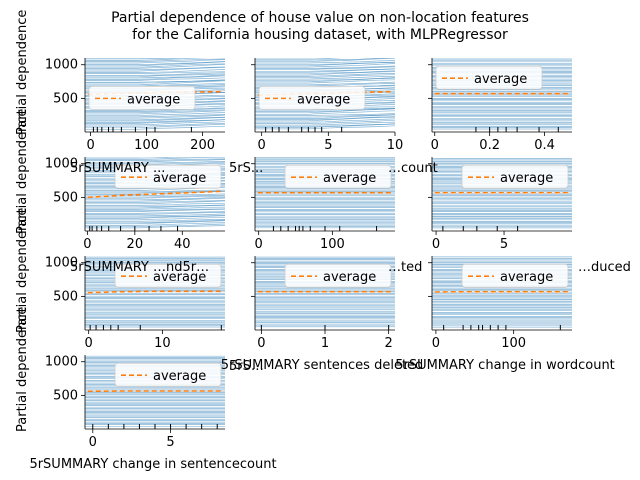  What do you see at coordinates (65, 395) in the screenshot?
I see `y-tick-label: 500` at bounding box center [65, 395].